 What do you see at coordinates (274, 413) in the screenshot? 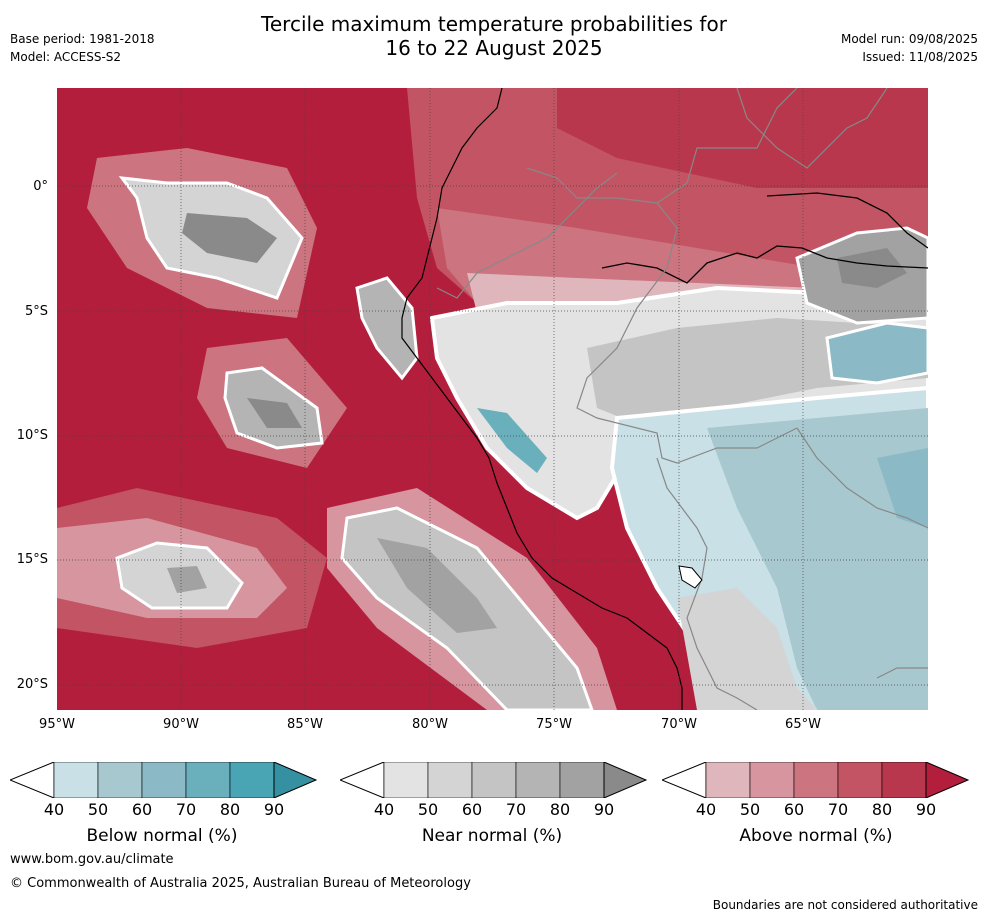
I see `near-normal-pacific-1-inner` at bounding box center [274, 413].